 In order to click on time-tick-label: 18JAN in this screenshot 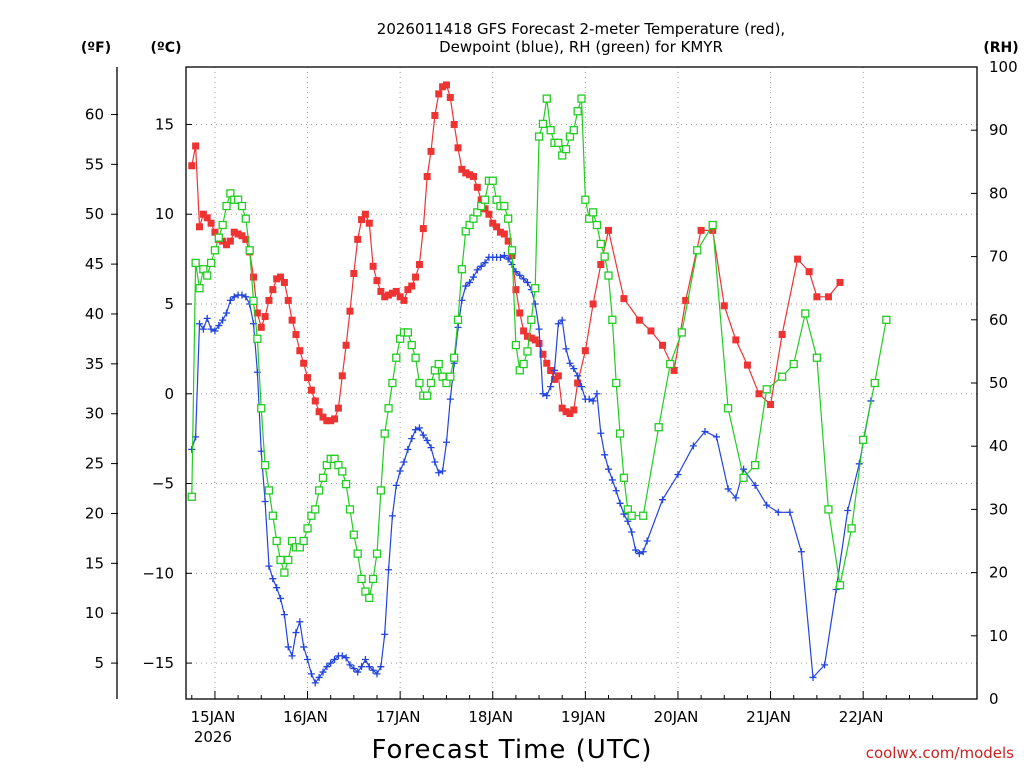, I will do `click(490, 717)`.